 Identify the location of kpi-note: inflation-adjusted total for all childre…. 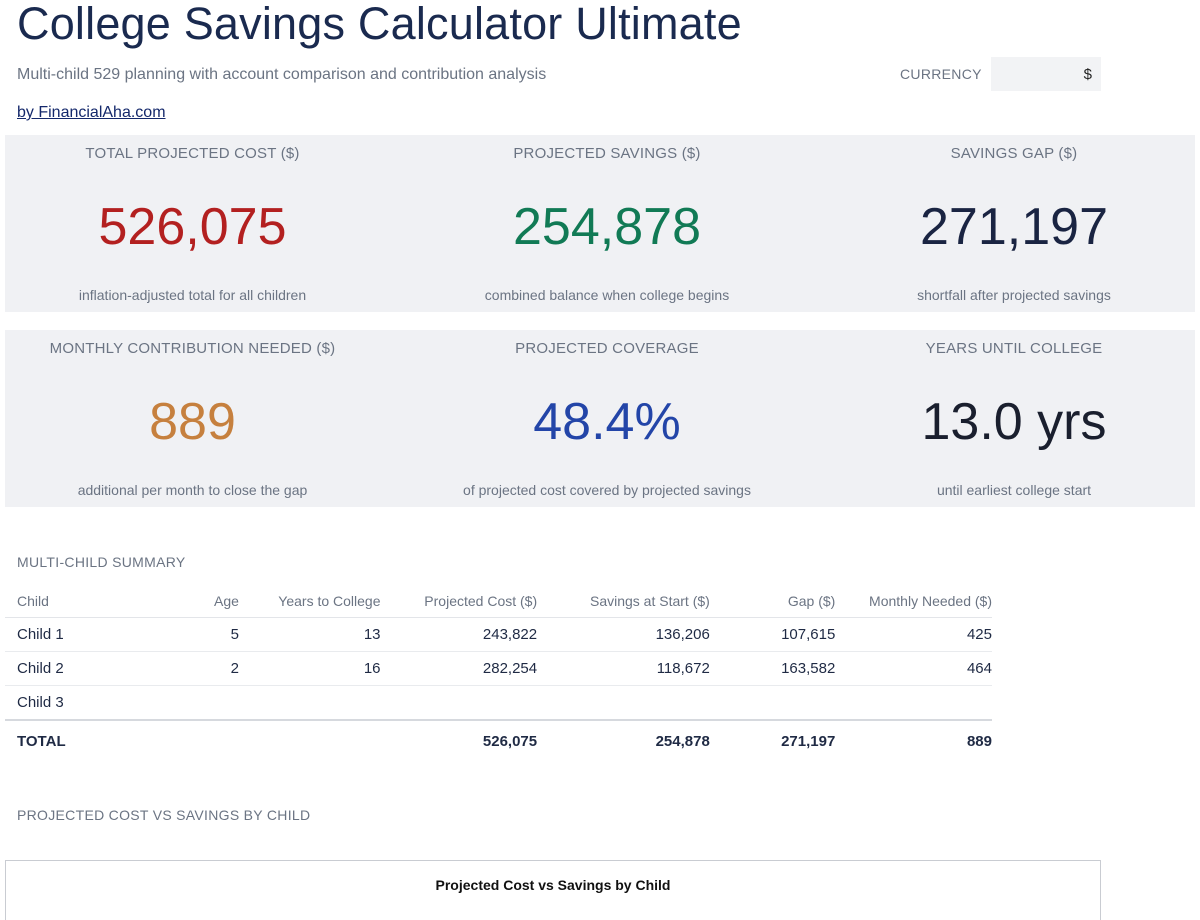
(192, 295).